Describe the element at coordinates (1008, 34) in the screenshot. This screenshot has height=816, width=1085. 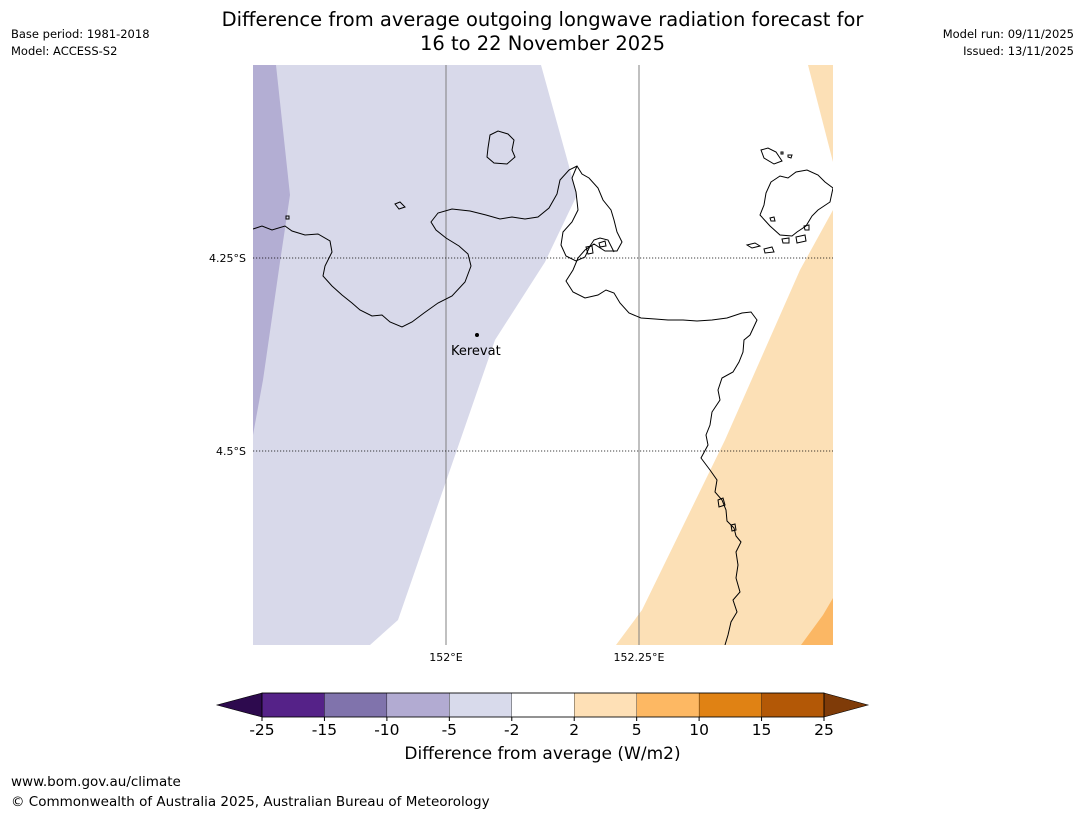
I see `model-run: Model run: 09/11/2025` at that location.